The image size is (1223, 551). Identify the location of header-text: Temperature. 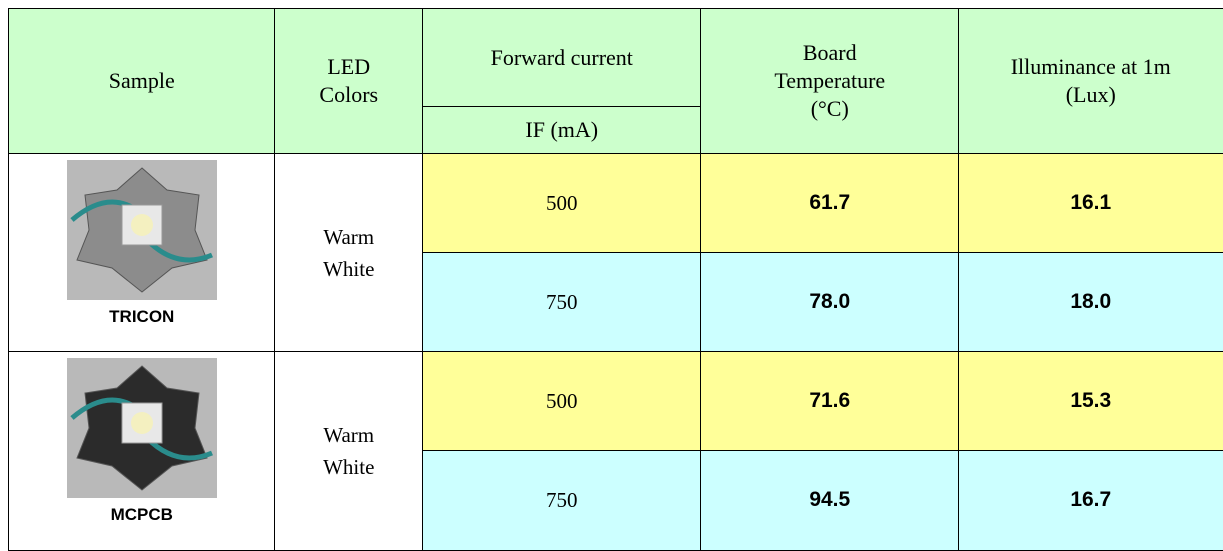
(830, 81).